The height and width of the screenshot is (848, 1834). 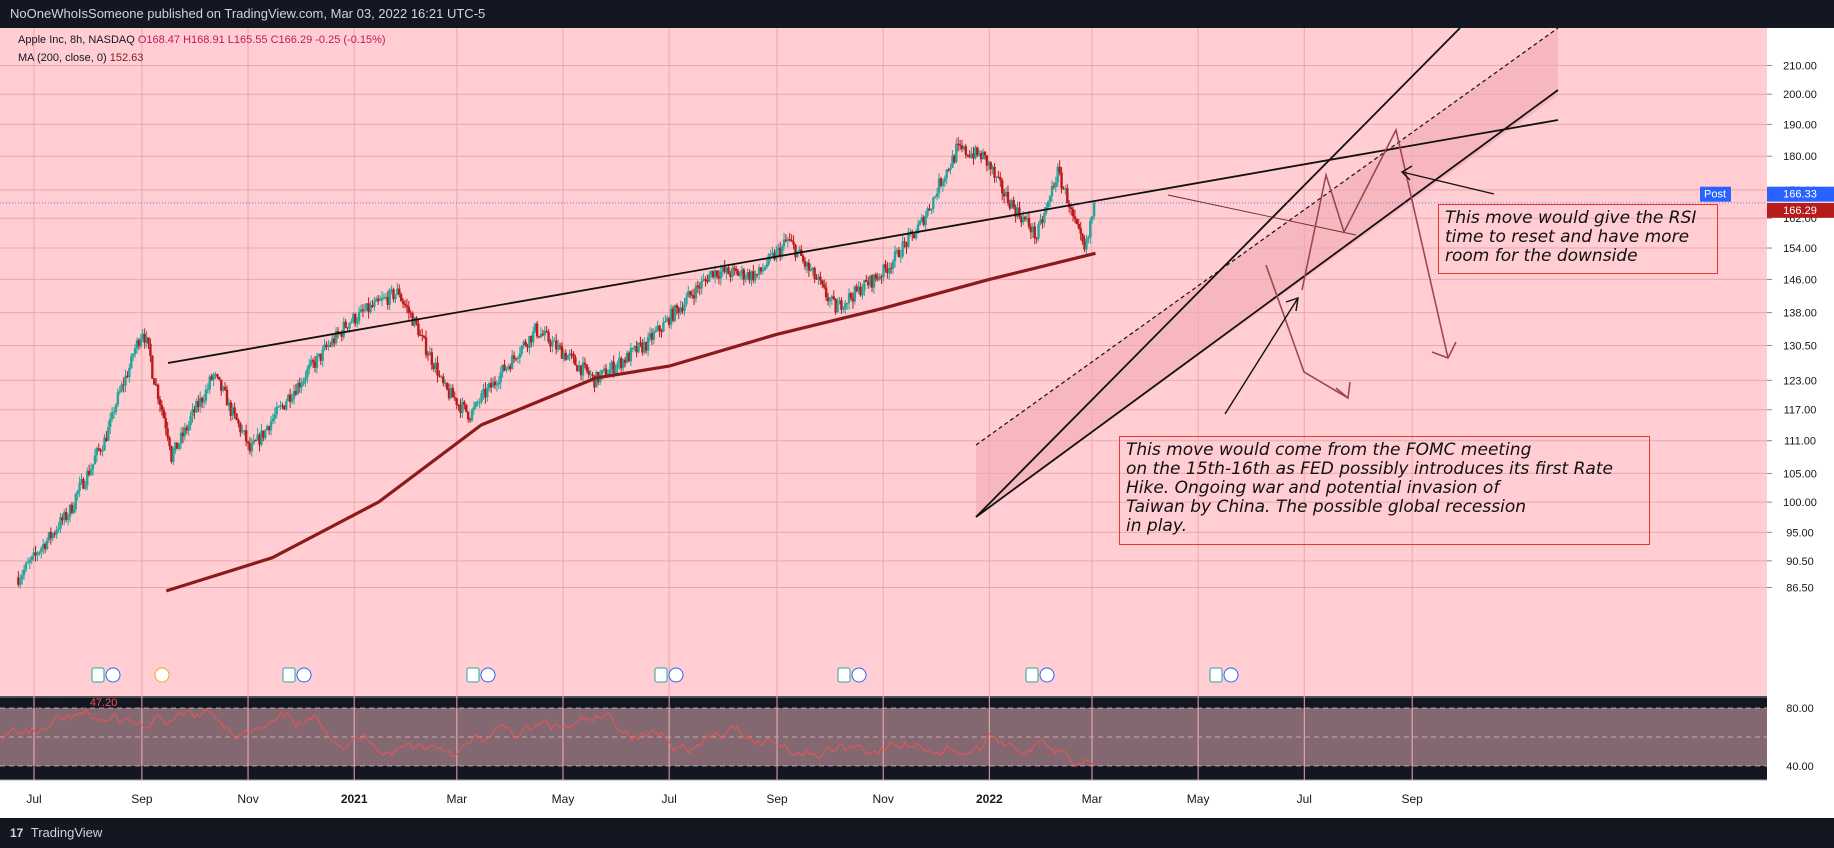 I want to click on ma-legend: MA (200, close, 0) 152.63, so click(x=80, y=58).